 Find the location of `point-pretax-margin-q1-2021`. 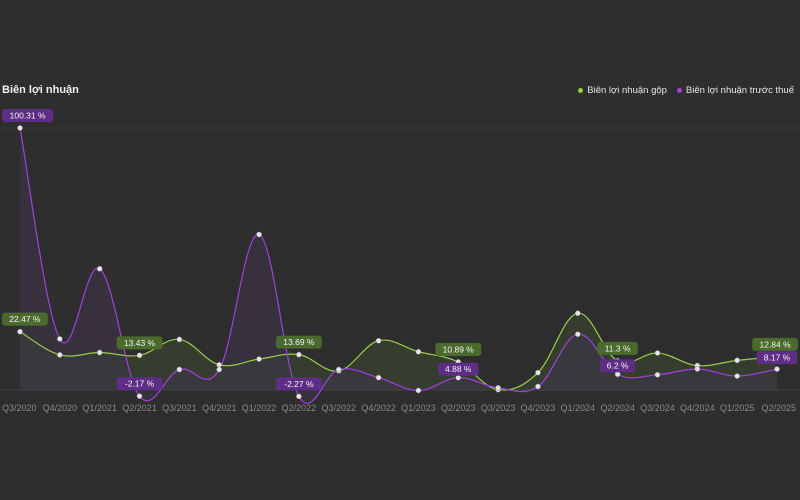

point-pretax-margin-q1-2021 is located at coordinates (99, 268).